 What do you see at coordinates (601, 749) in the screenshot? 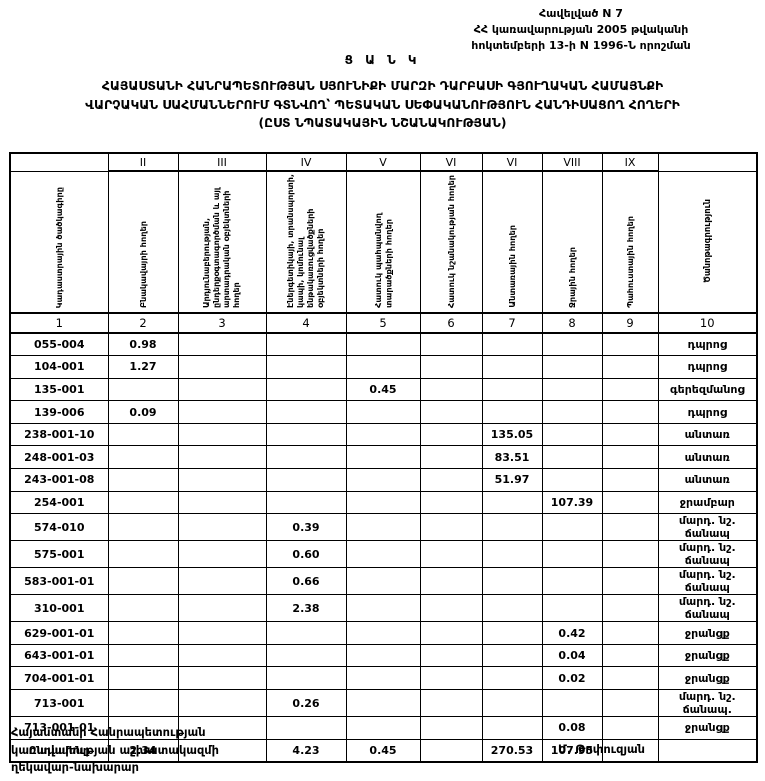
I see `signatory-name: Մ. Թոփուզյան` at bounding box center [601, 749].